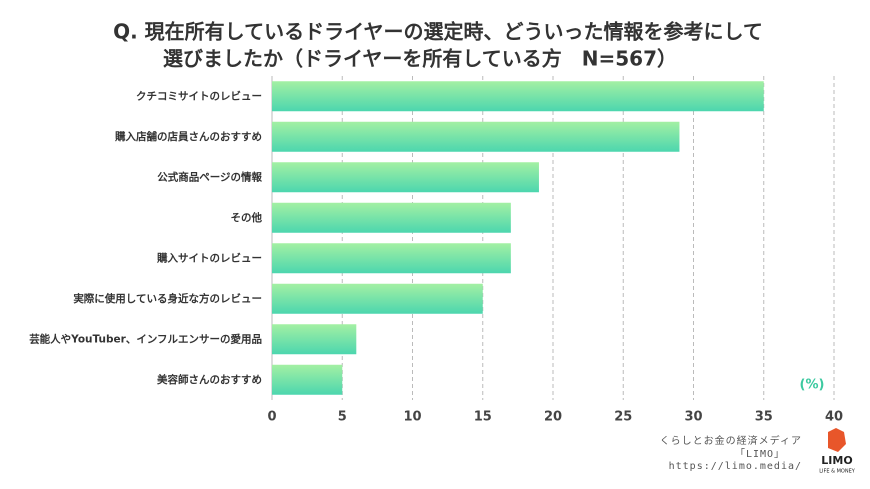 This screenshot has width=870, height=489. I want to click on chart-title: 選びましたか（ドライヤーを所有している方 N=567）, so click(420, 59).